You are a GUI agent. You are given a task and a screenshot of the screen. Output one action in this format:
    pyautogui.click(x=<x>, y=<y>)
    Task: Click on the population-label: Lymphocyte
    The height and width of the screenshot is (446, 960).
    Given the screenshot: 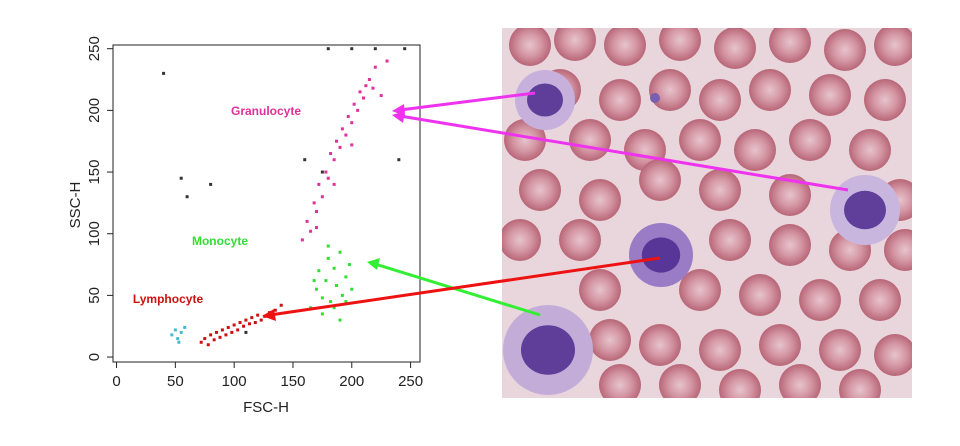 What is the action you would take?
    pyautogui.click(x=168, y=299)
    